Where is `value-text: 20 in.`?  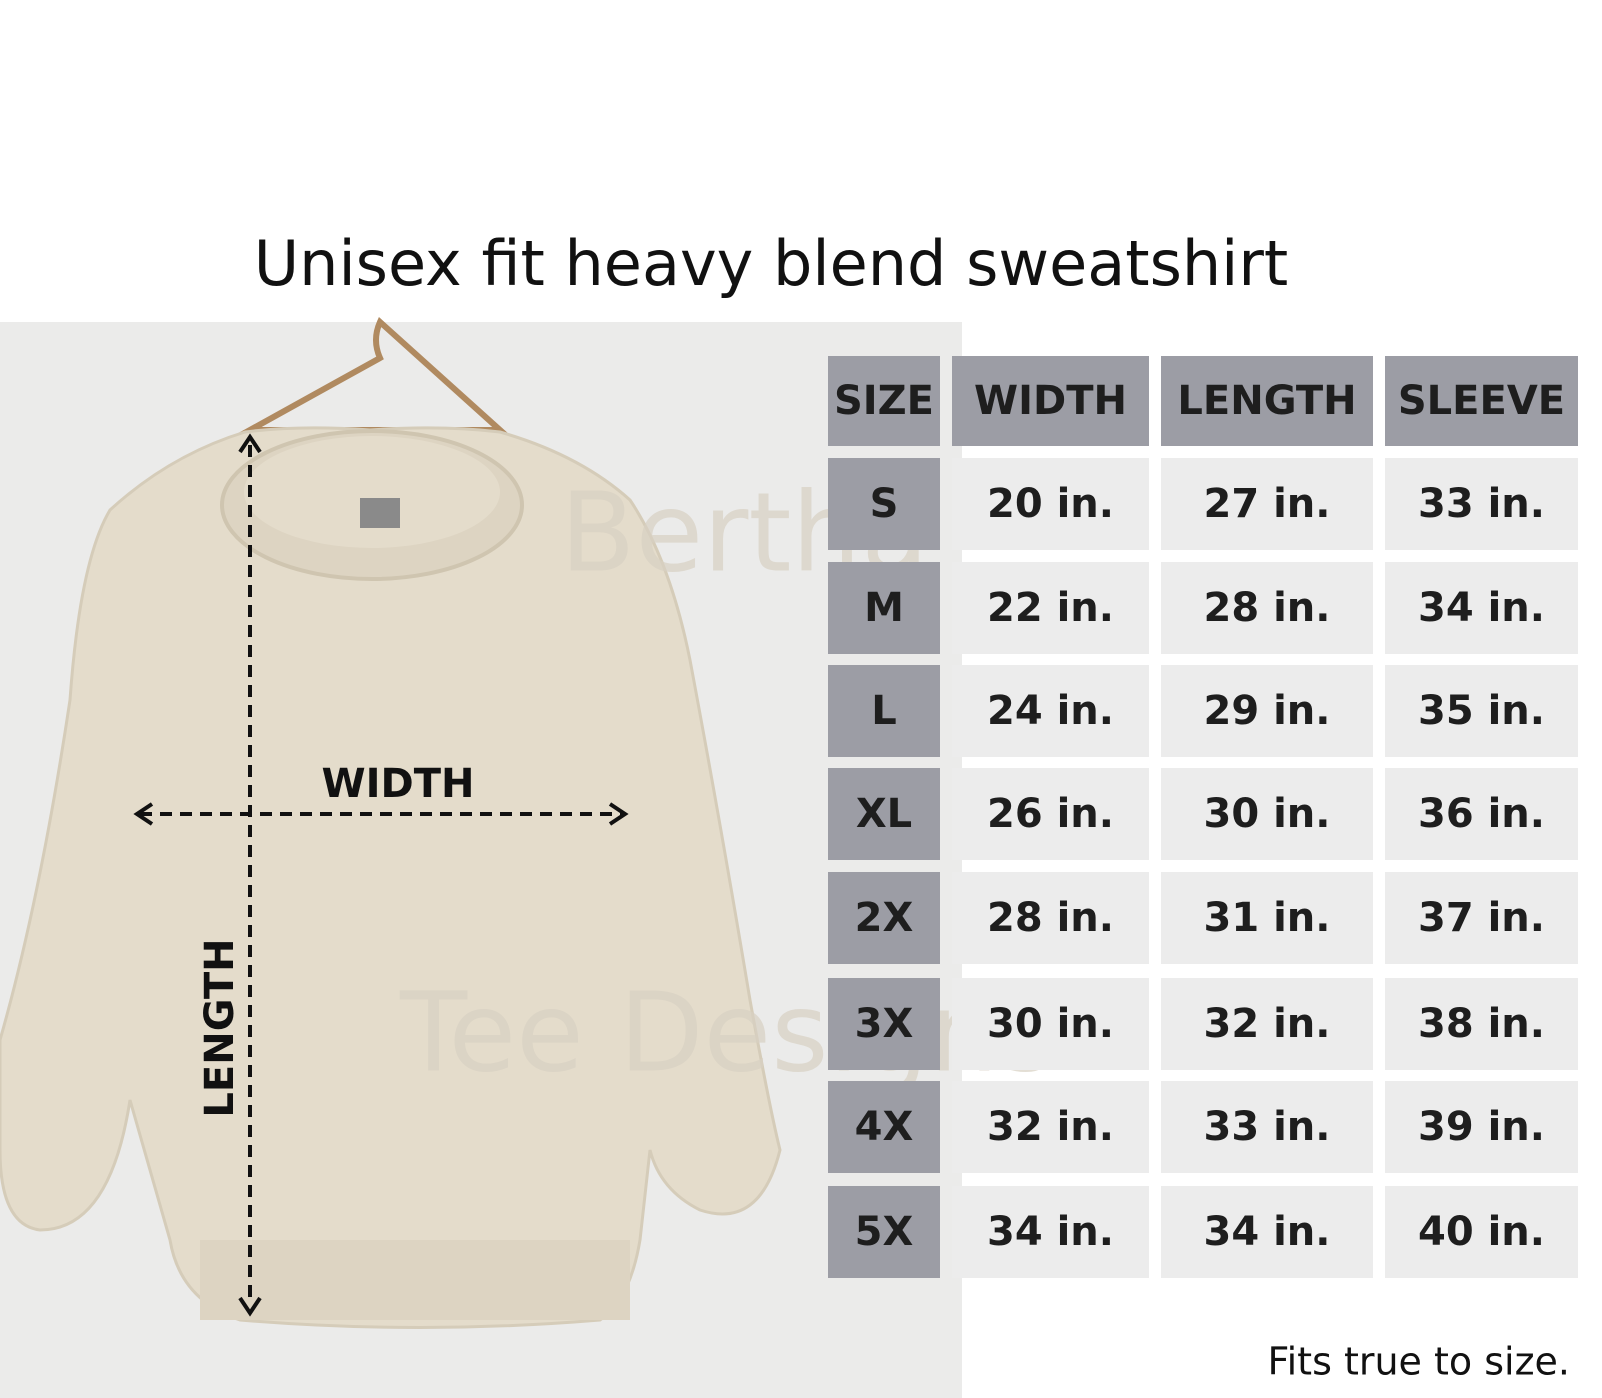 value-text: 20 in. is located at coordinates (1050, 504).